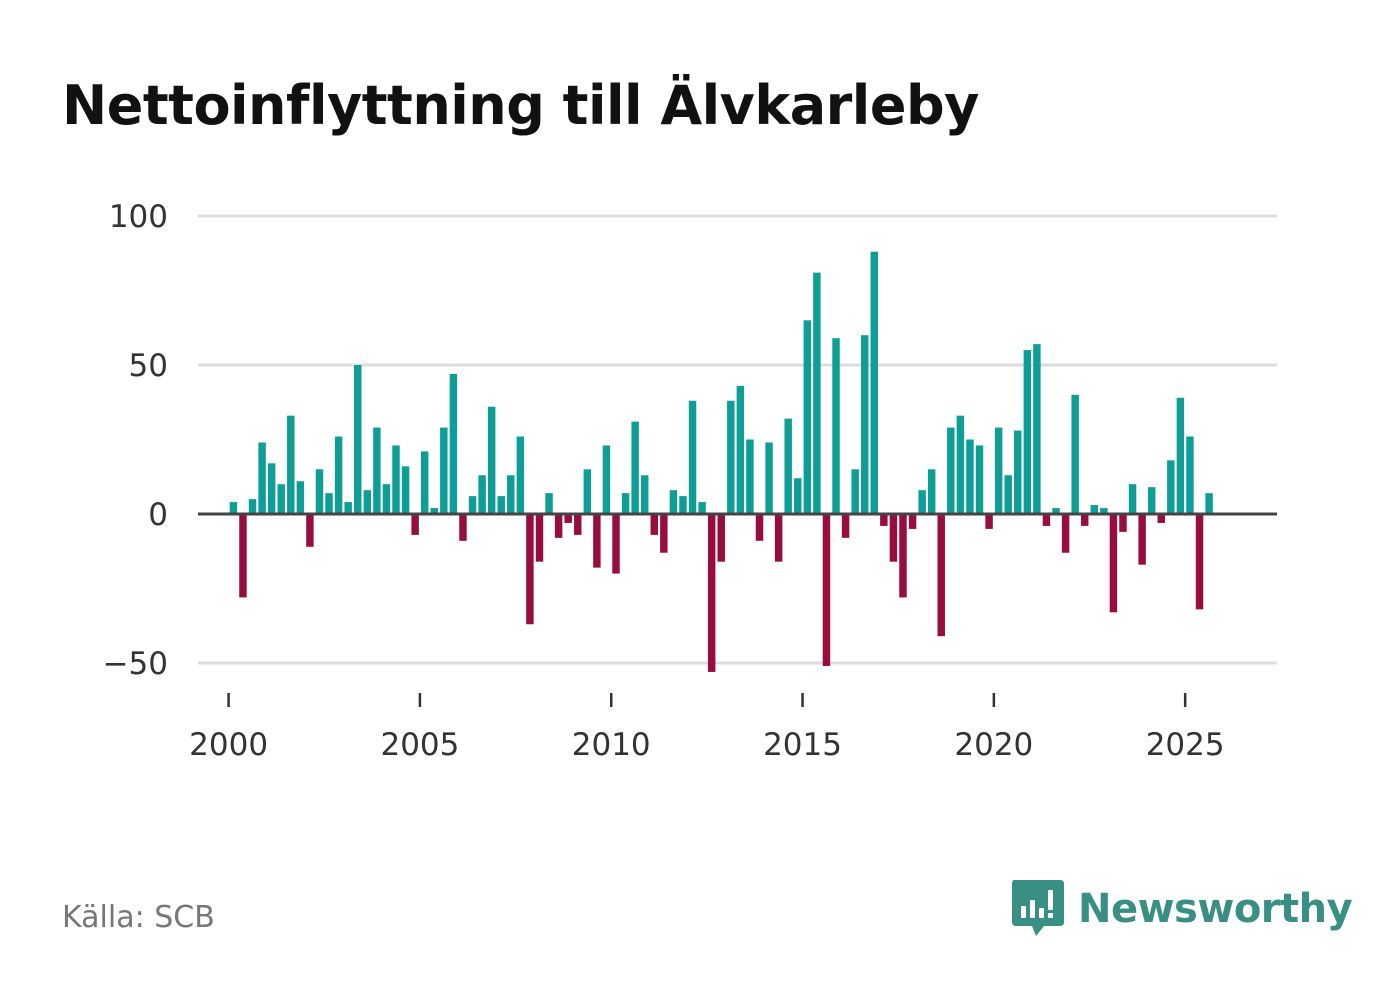 The image size is (1382, 999). What do you see at coordinates (520, 105) in the screenshot?
I see `chart-title: Nettoinflyttning till Älvkarleby` at bounding box center [520, 105].